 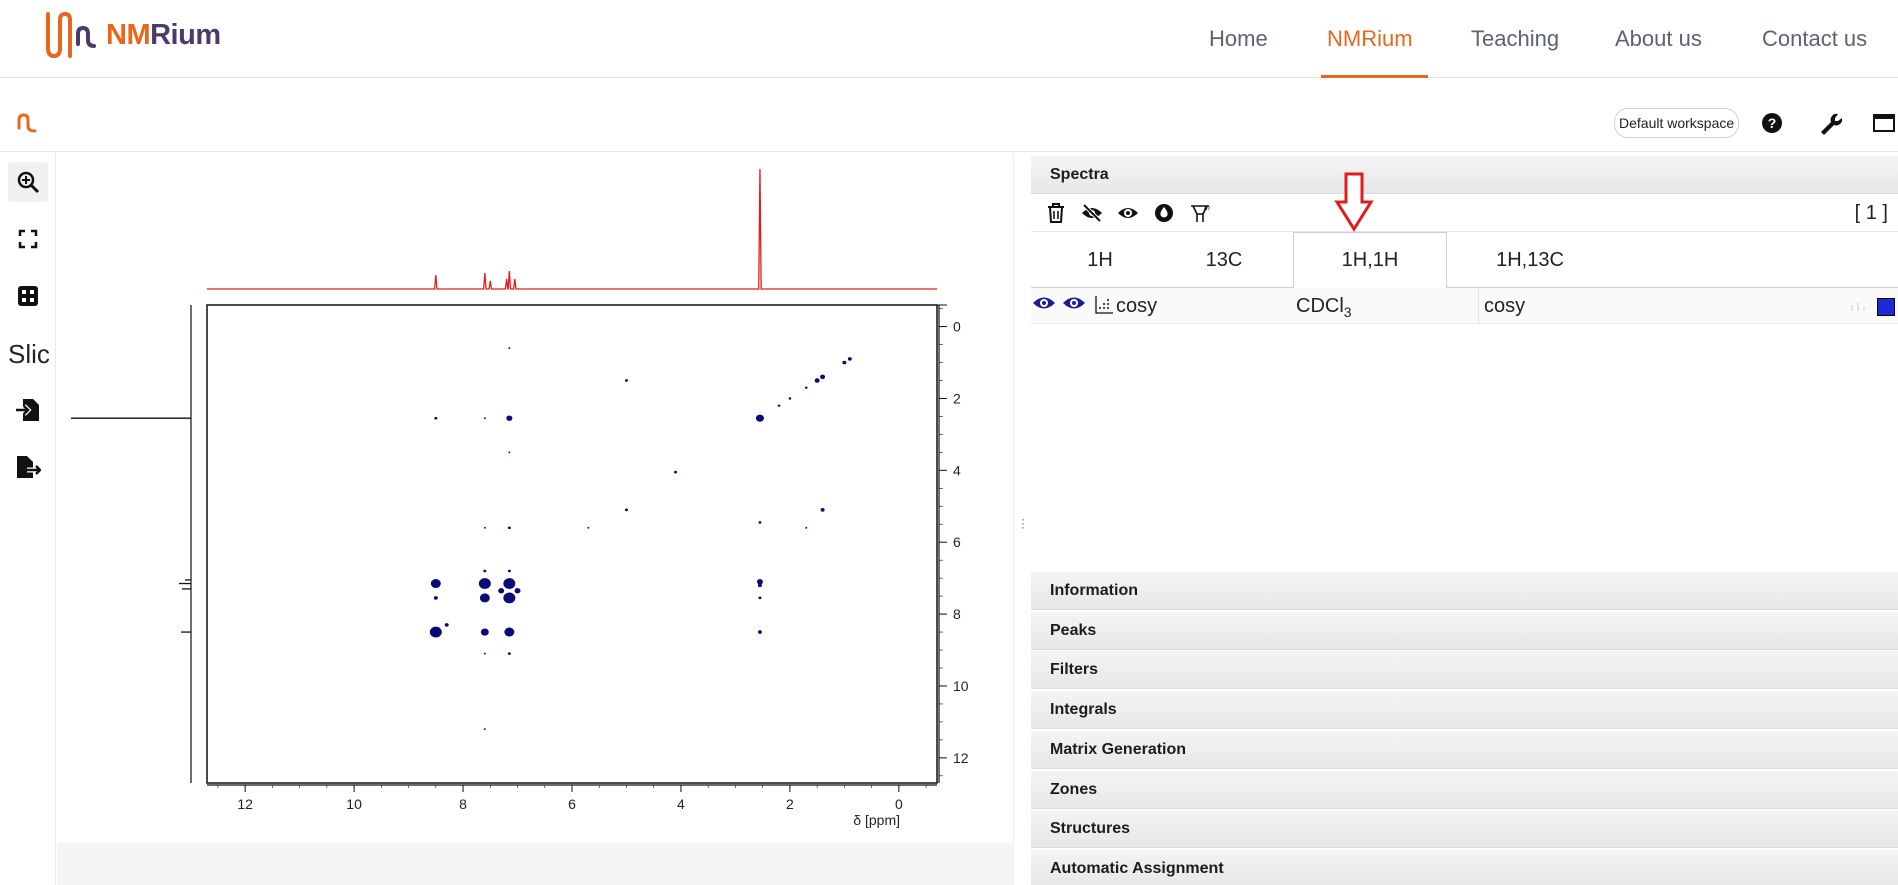 I want to click on section-matrix-generation: Matrix Generation, so click(x=1464, y=750).